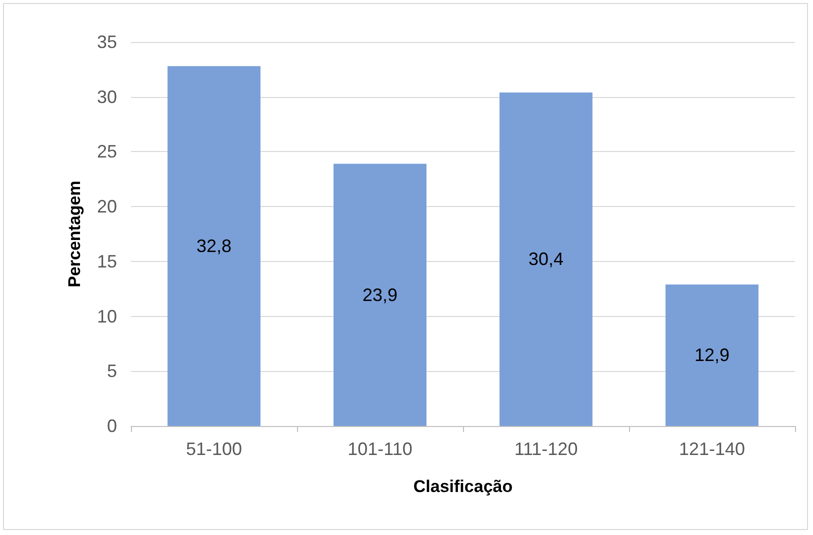  I want to click on data-label: 32,8, so click(214, 246).